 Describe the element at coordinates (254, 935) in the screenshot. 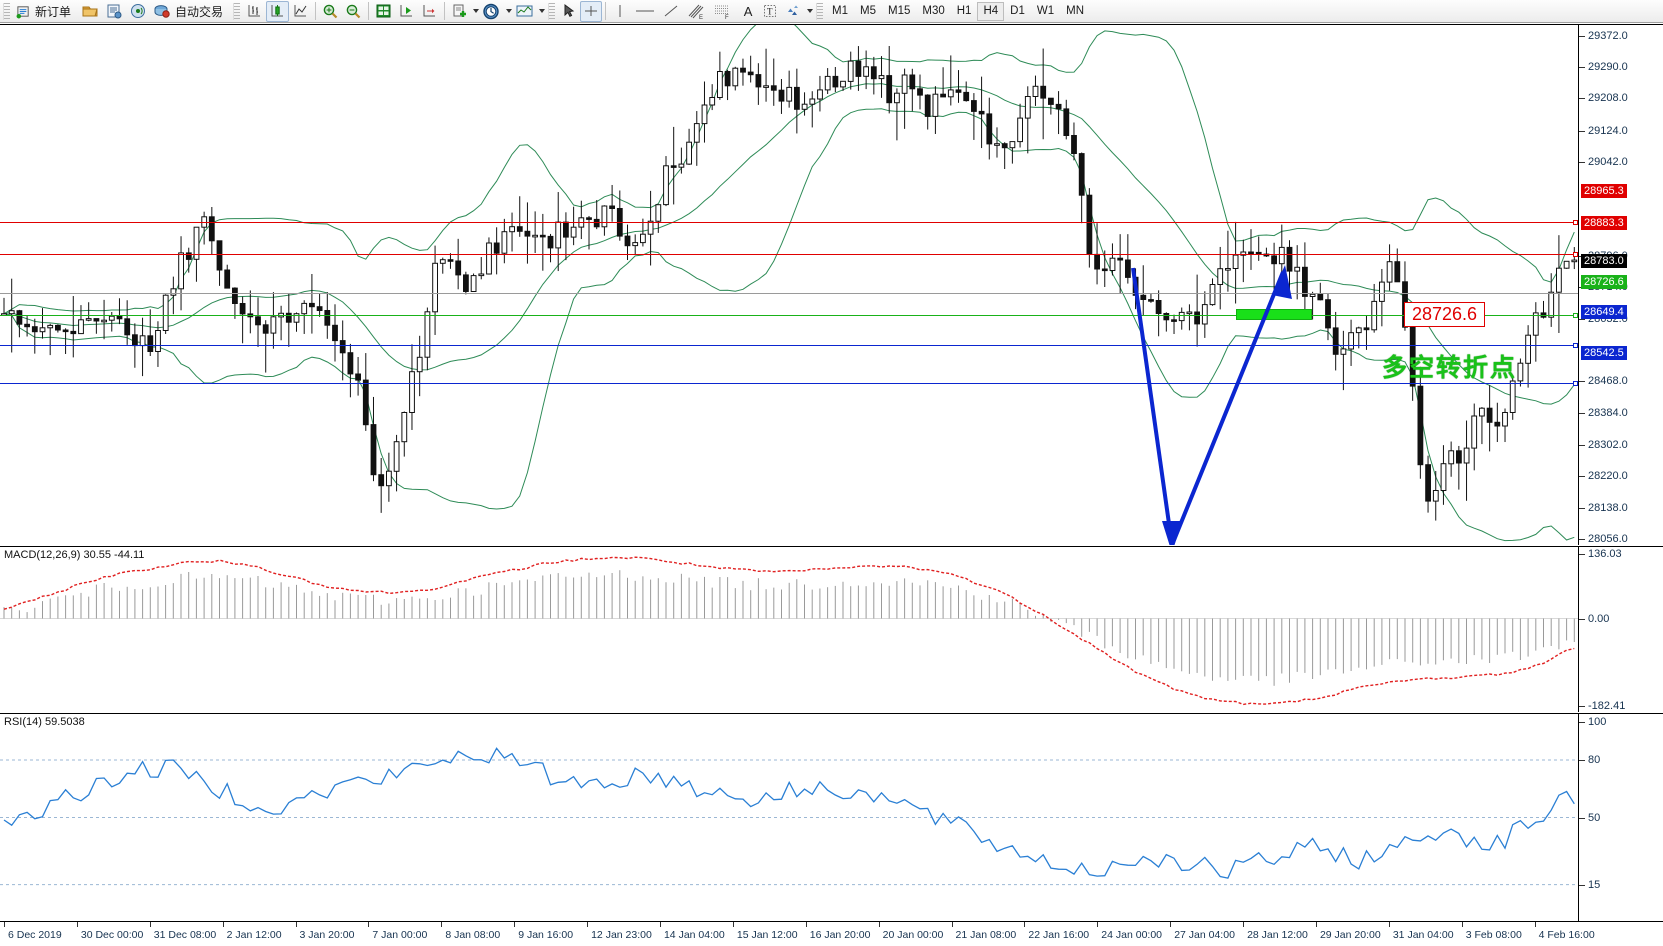

I see `time-axis-label: 2 Jan 12:00` at that location.